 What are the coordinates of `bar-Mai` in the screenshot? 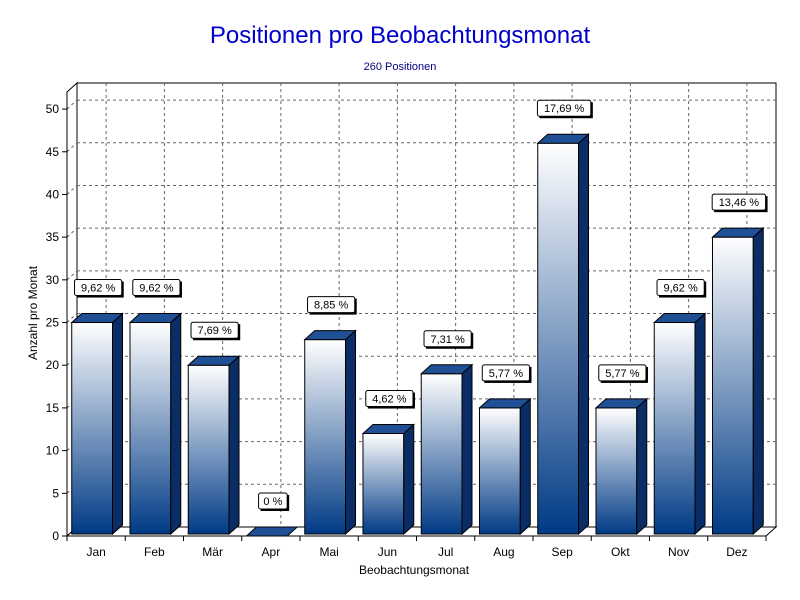 It's located at (330, 432).